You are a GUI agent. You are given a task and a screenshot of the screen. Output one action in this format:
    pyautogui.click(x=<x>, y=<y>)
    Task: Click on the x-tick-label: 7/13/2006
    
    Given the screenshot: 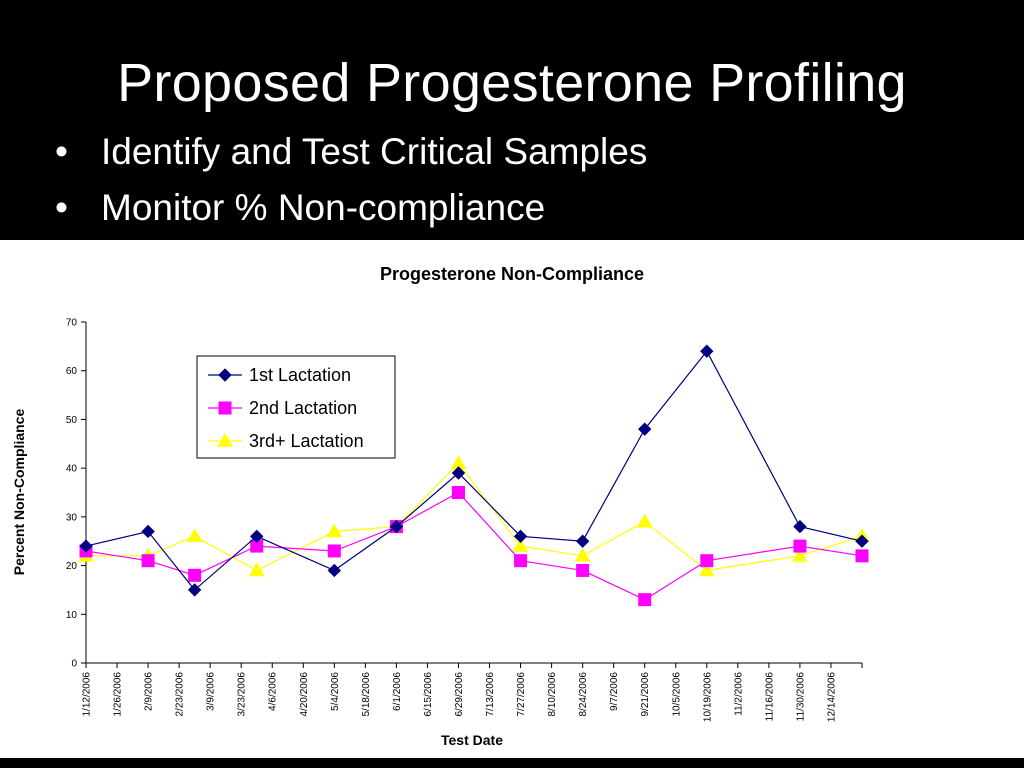 What is the action you would take?
    pyautogui.click(x=490, y=694)
    